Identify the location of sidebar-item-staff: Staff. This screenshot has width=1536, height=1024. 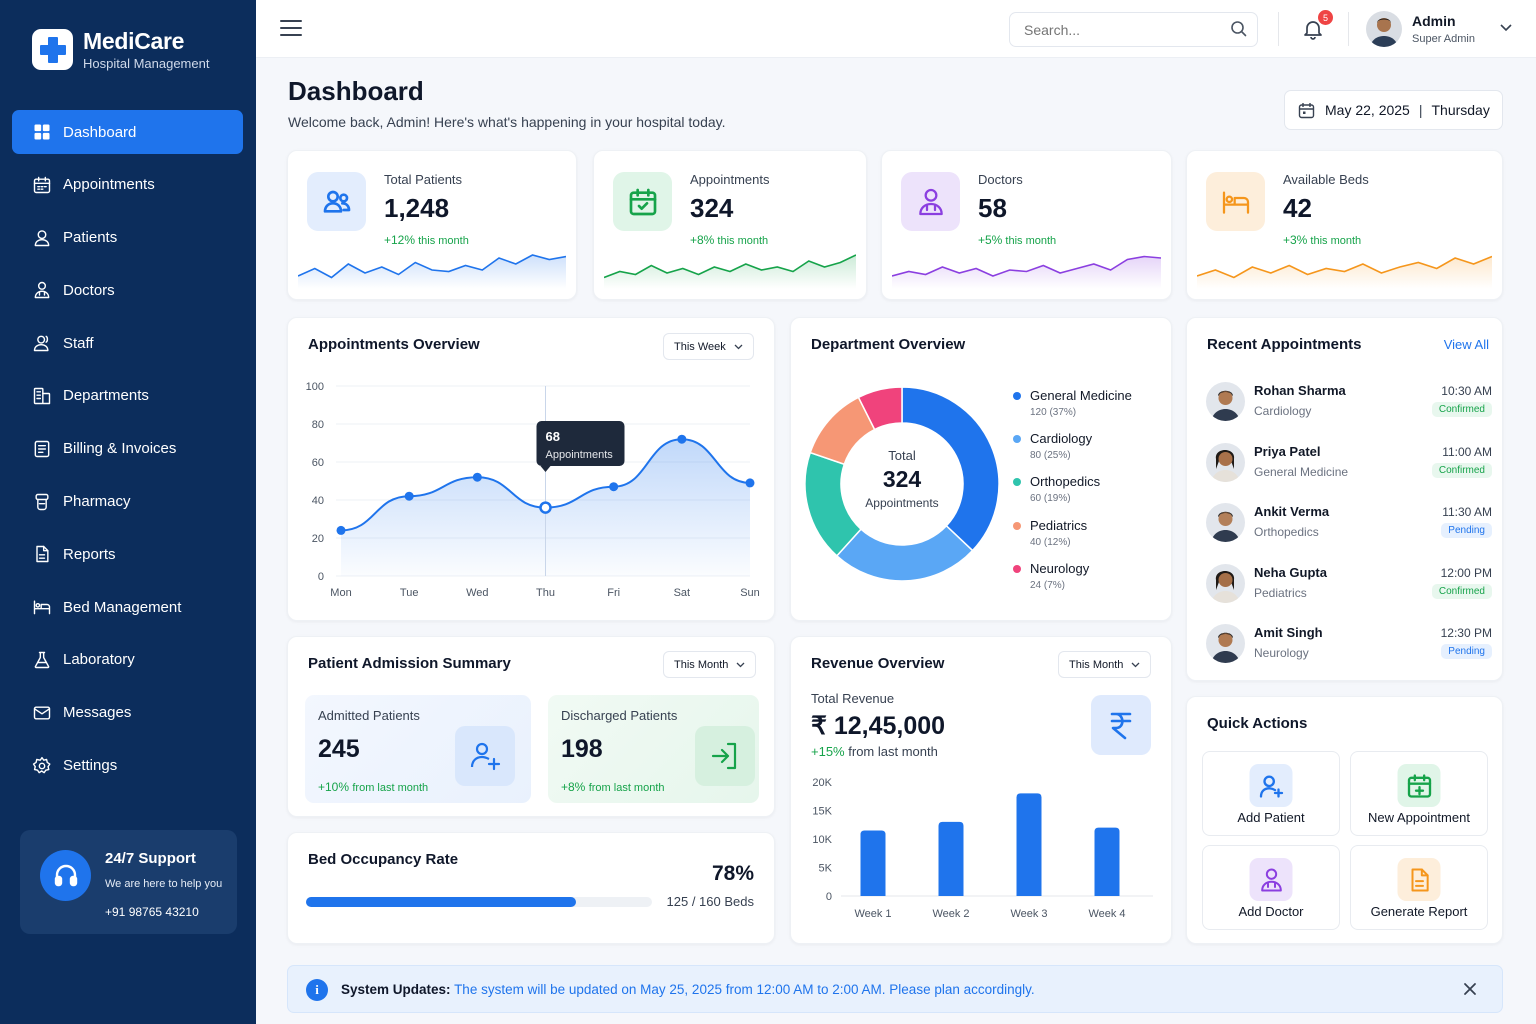
(127, 343).